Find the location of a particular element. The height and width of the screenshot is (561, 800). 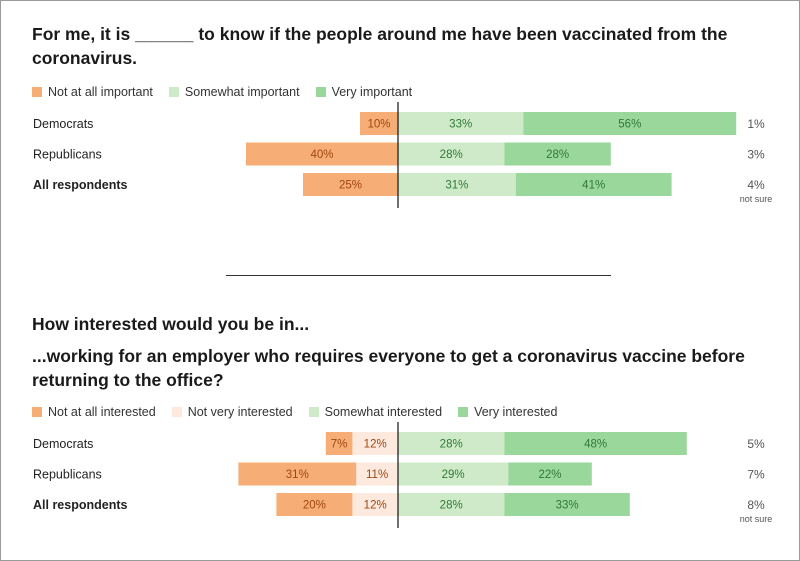

data-label: 56% is located at coordinates (629, 125).